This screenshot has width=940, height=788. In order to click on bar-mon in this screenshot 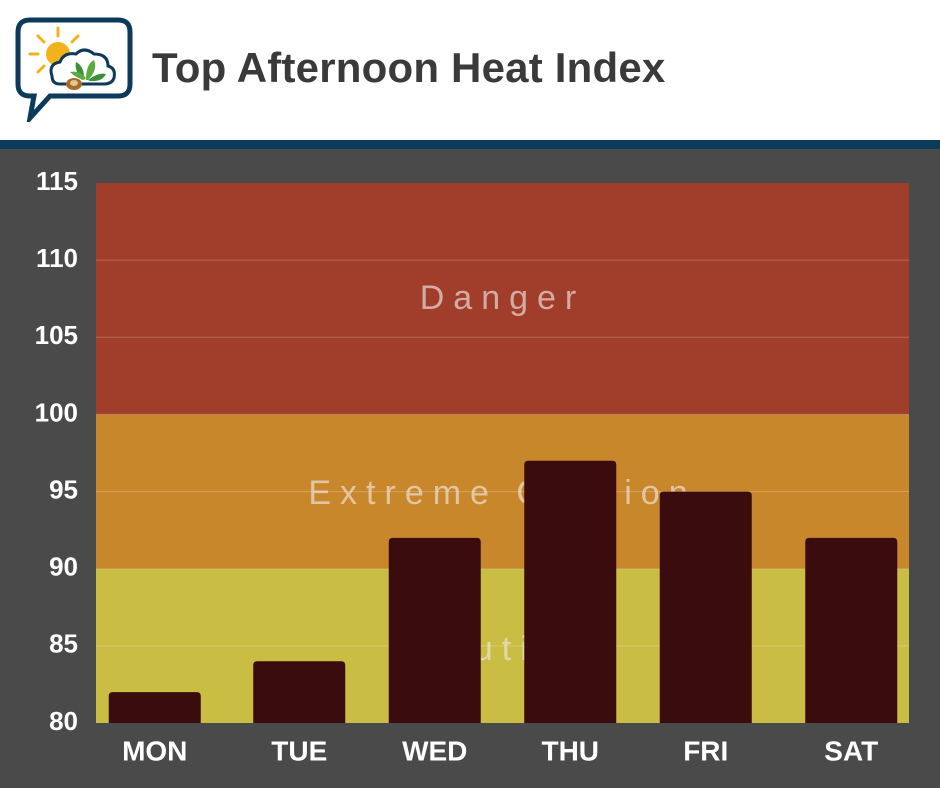, I will do `click(154, 707)`.